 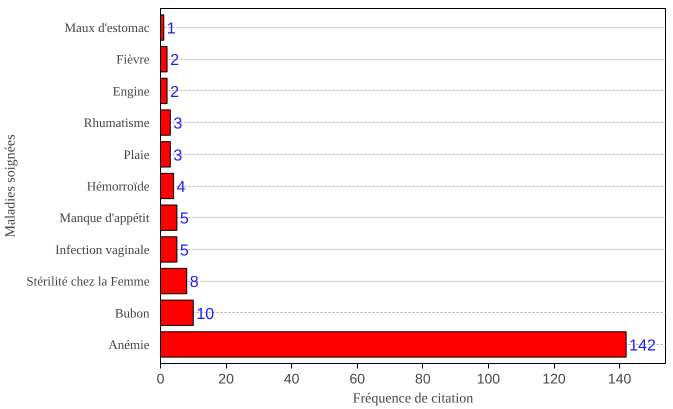 What do you see at coordinates (488, 378) in the screenshot?
I see `x-tick-label: 100` at bounding box center [488, 378].